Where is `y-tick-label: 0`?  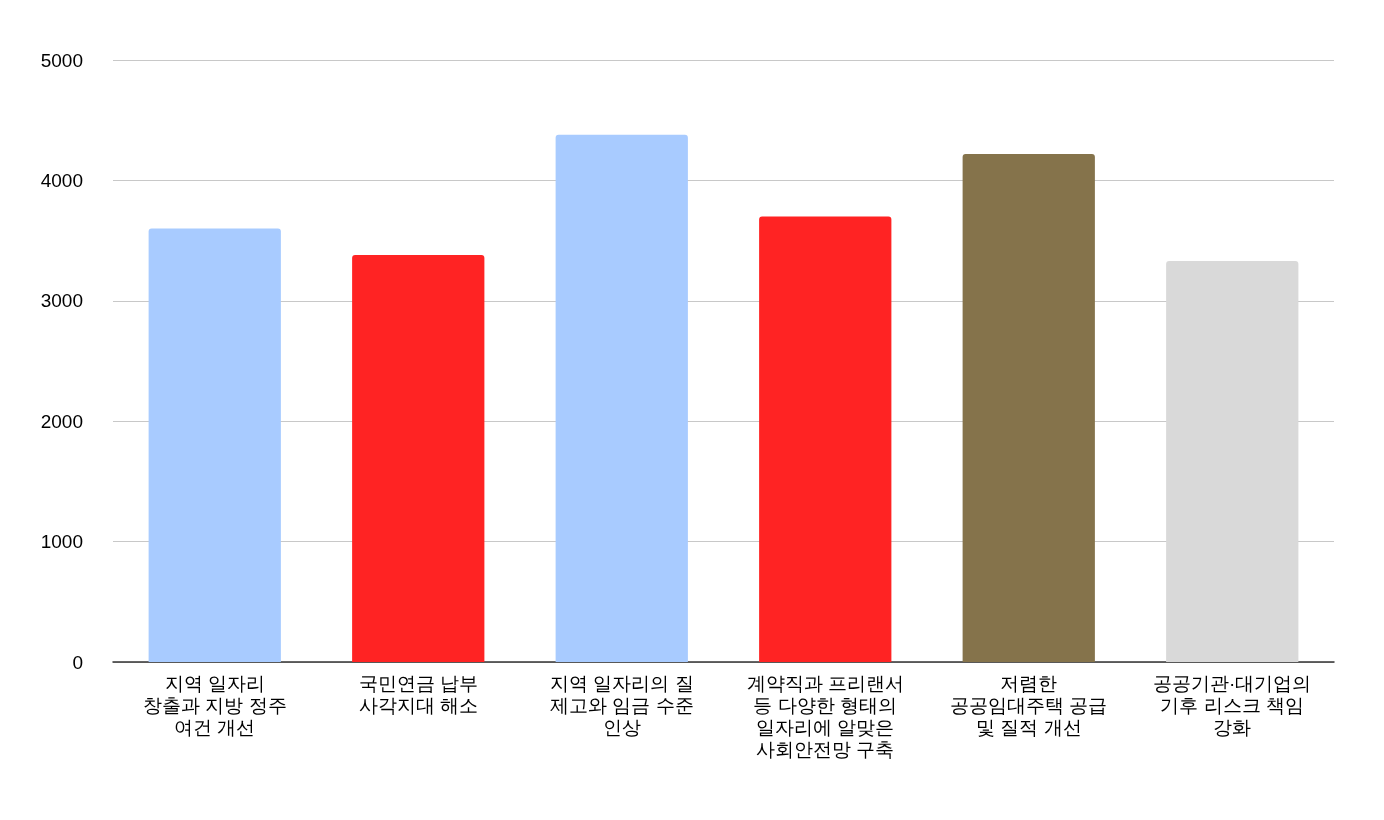 y-tick-label: 0 is located at coordinates (77, 662).